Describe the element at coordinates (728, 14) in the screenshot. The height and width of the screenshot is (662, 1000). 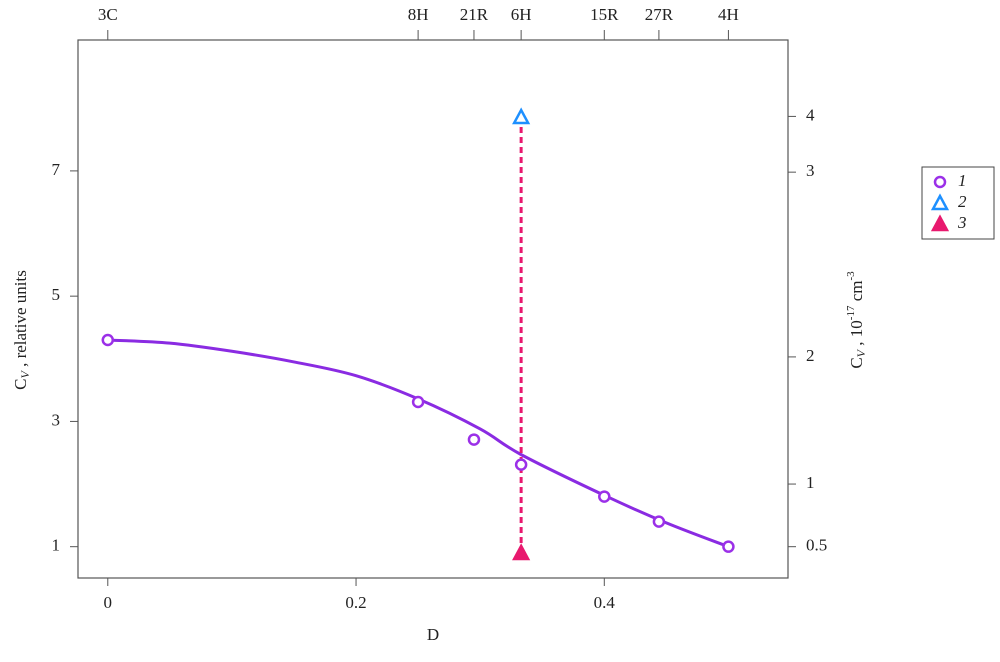
I see `top-tick-label: 4H` at that location.